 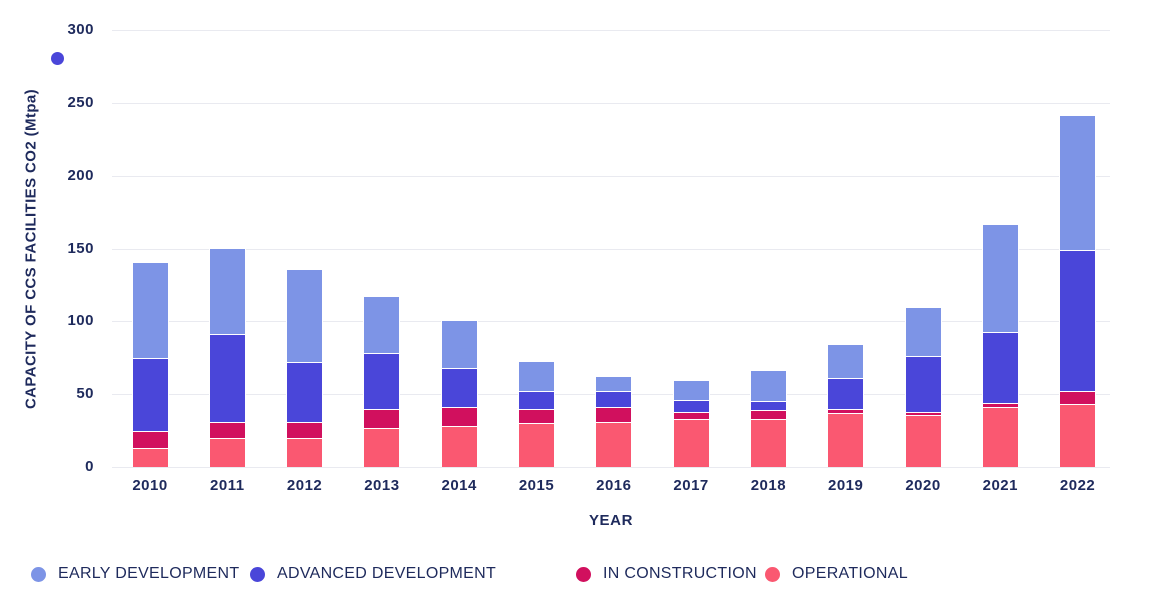 I want to click on x-tick-label-2013: 2013, so click(x=382, y=485).